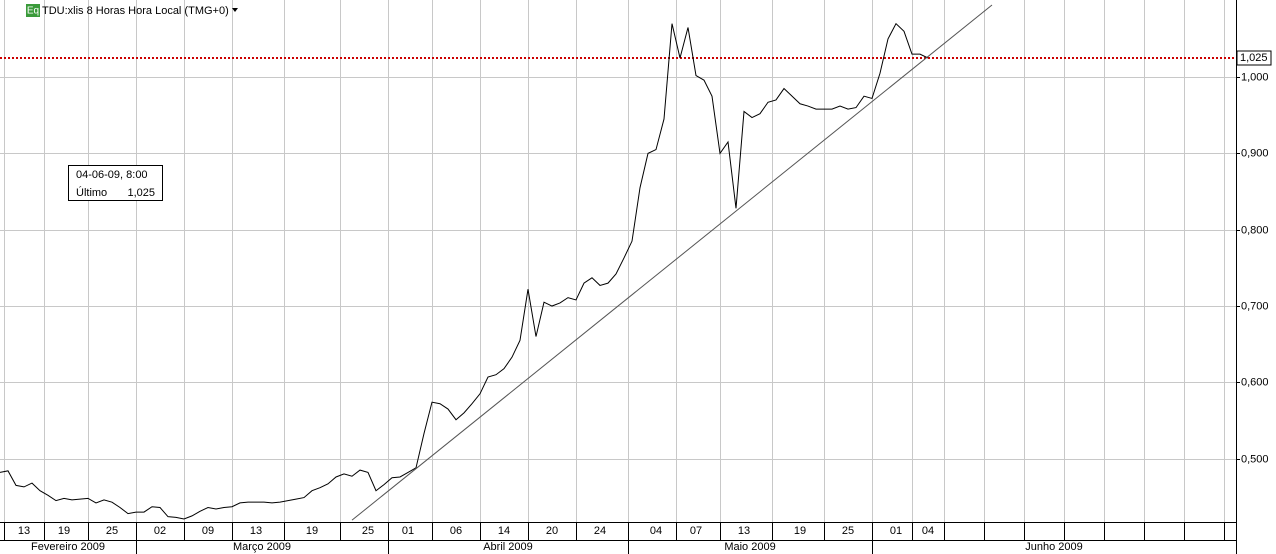  I want to click on last-price-label: 1,025, so click(1254, 58).